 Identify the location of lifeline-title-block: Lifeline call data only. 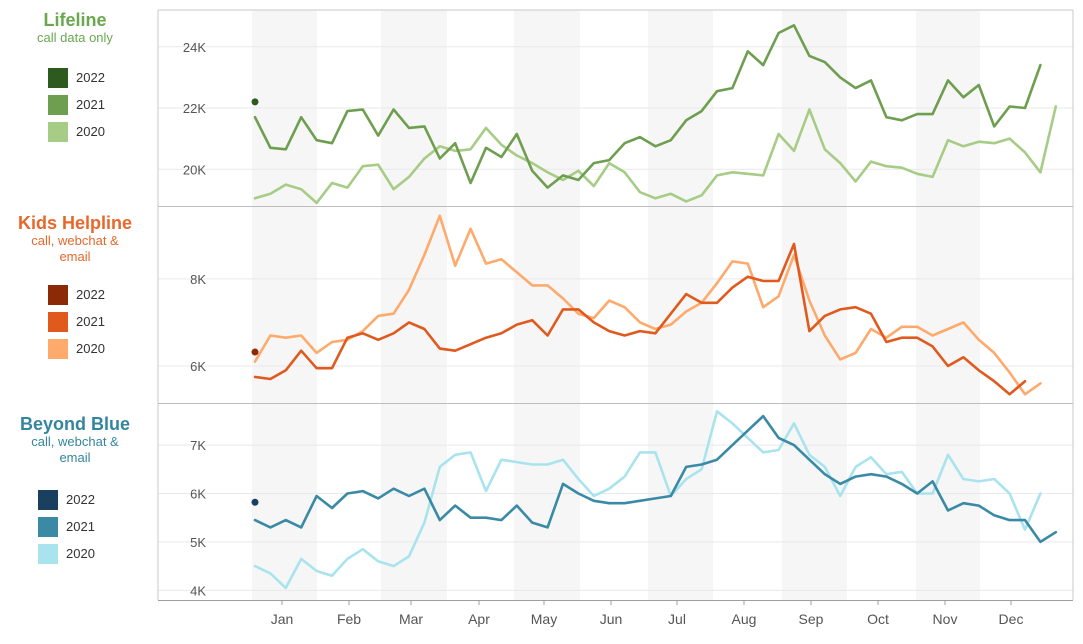
(75, 28).